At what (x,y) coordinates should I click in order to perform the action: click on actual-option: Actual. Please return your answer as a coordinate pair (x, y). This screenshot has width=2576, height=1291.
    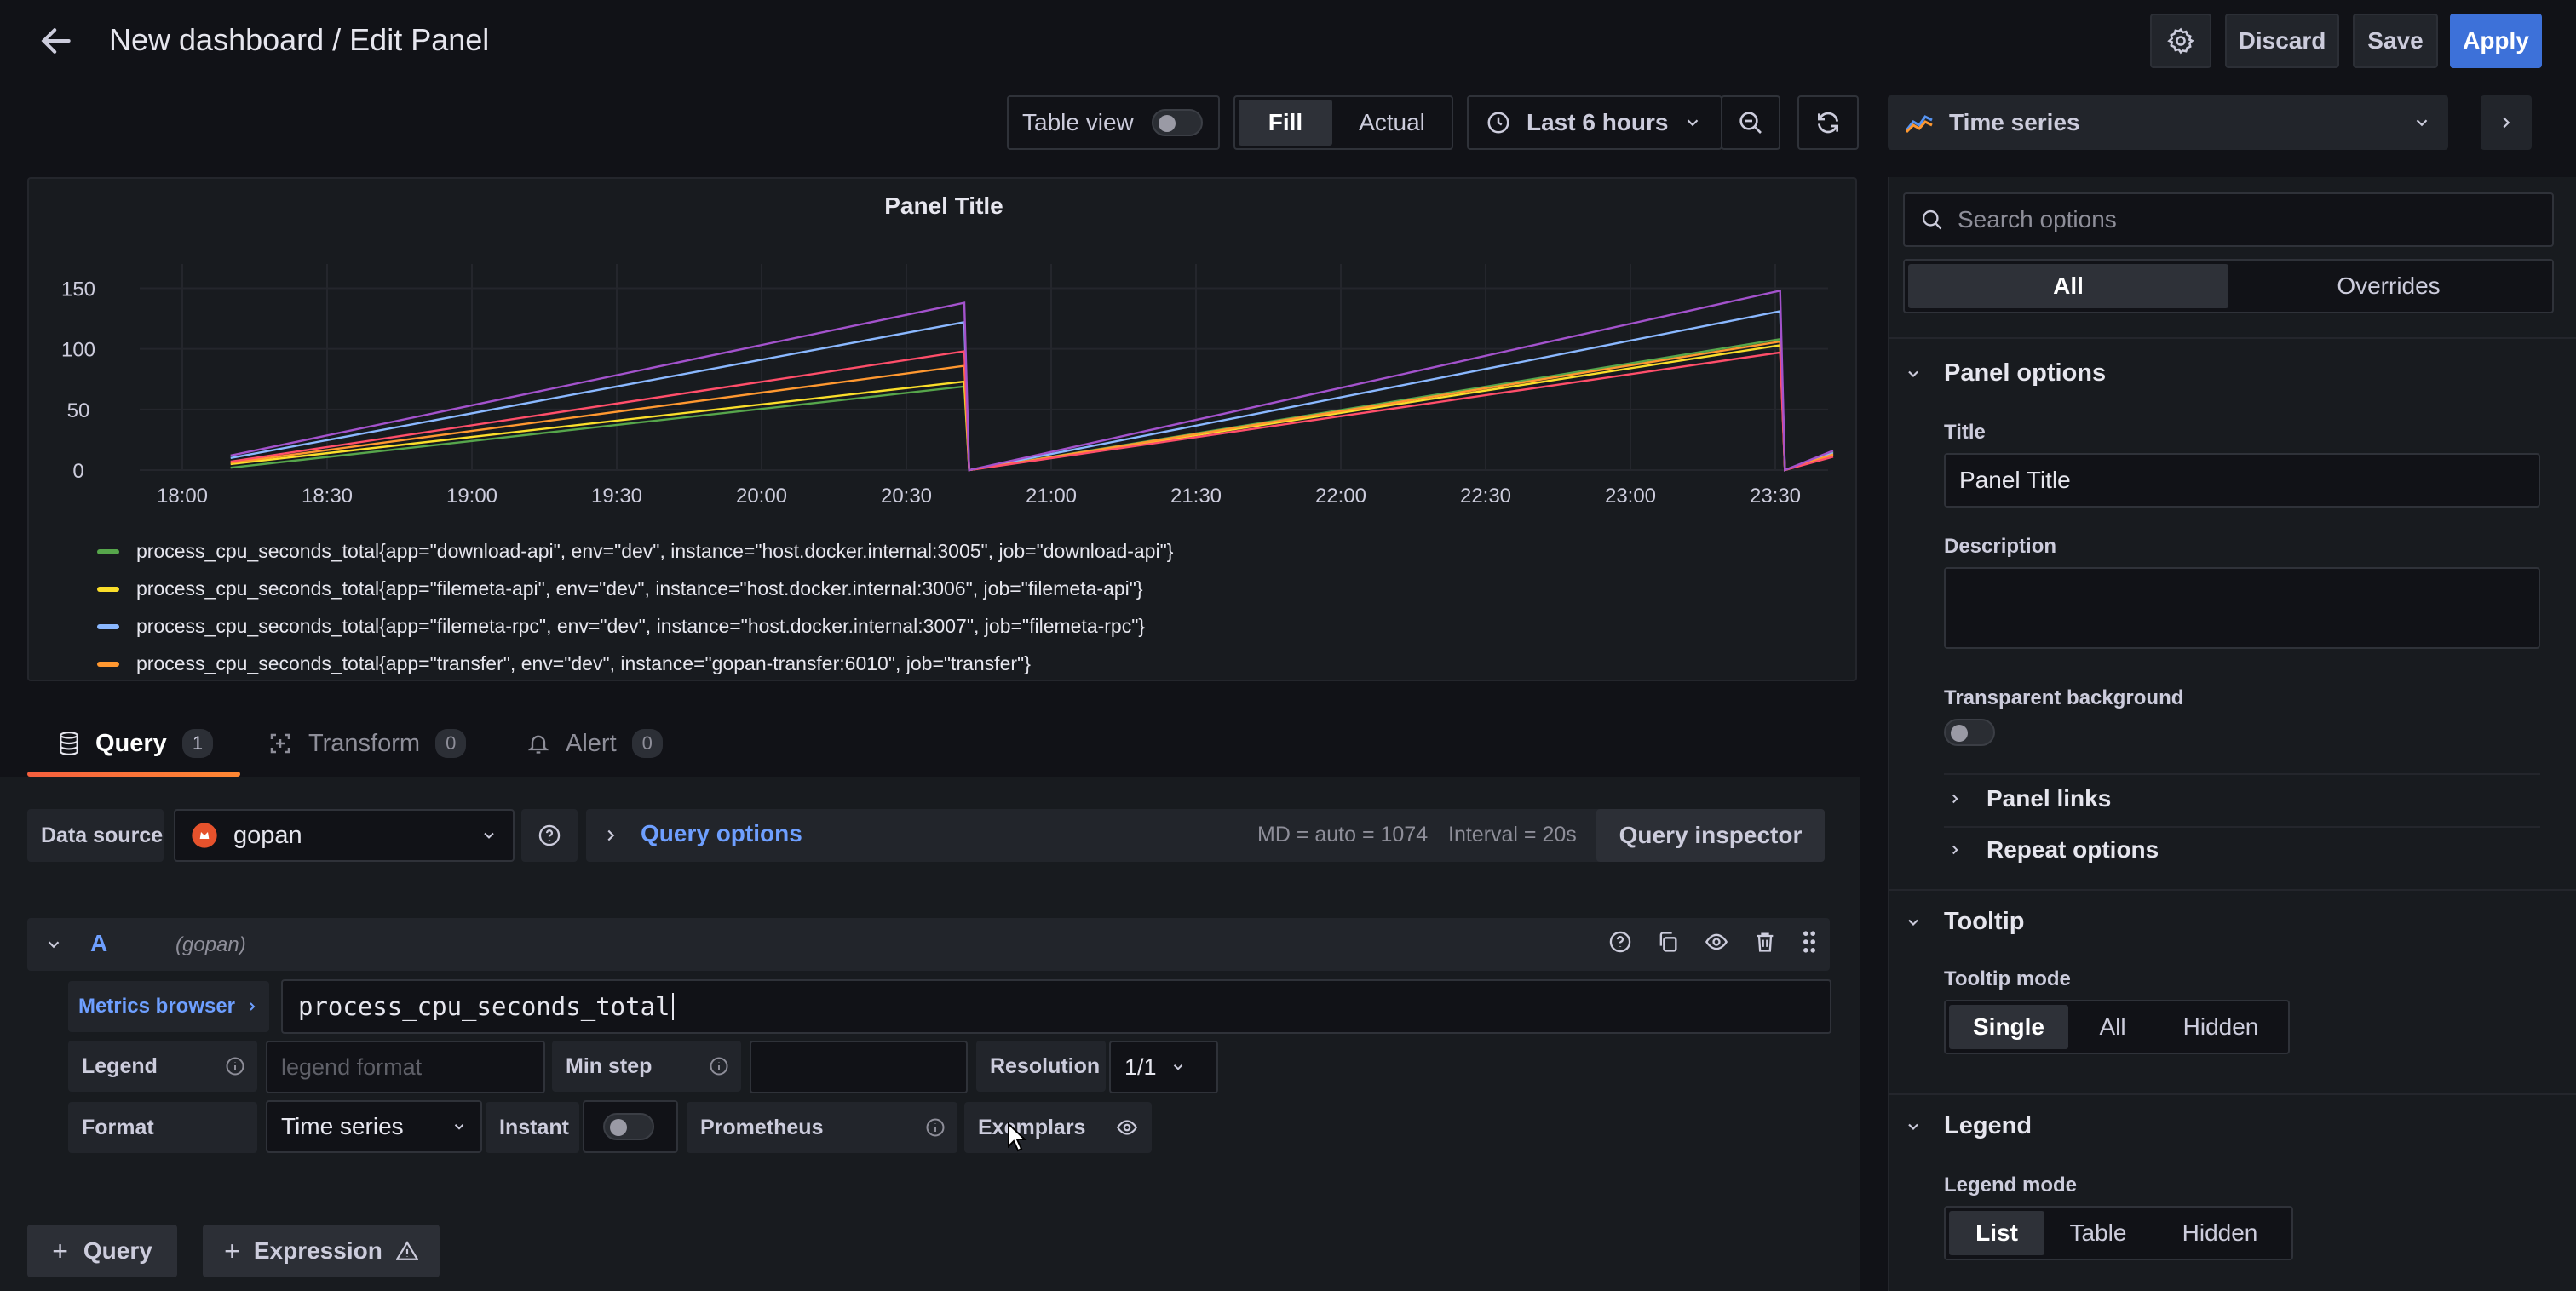
    Looking at the image, I should click on (1392, 122).